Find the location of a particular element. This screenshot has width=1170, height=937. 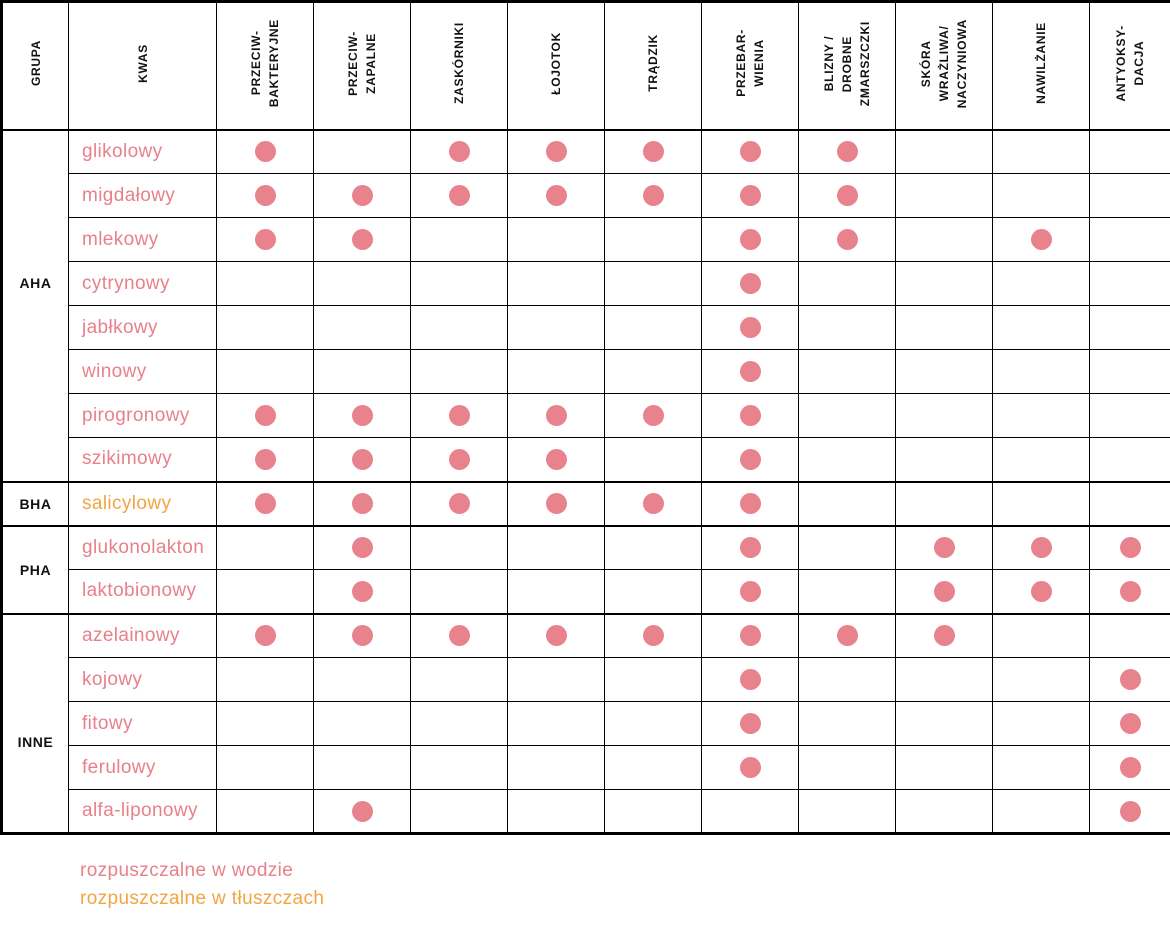

column-header-antyoksydacja: ANTYOKSY- DACJA is located at coordinates (1129, 66).